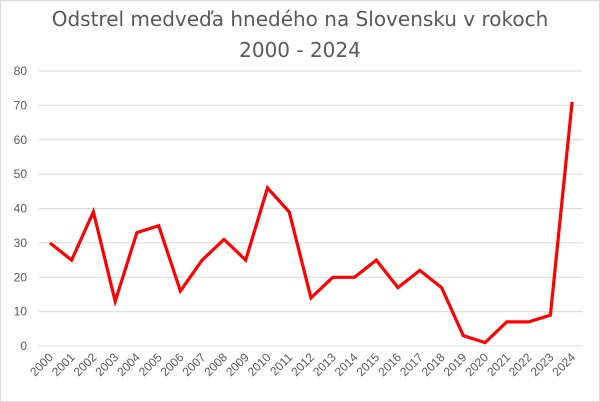 Image resolution: width=600 pixels, height=402 pixels. Describe the element at coordinates (411, 364) in the screenshot. I see `x-tick-label: 2017` at that location.